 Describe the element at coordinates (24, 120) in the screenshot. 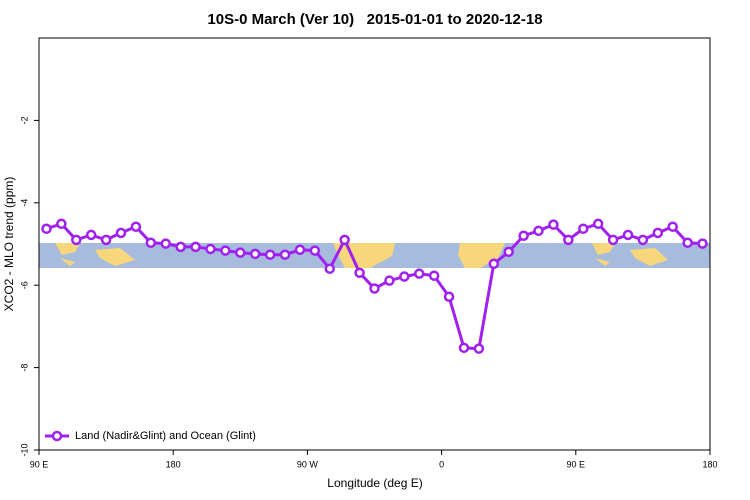

I see `y-tick-label: -2` at that location.